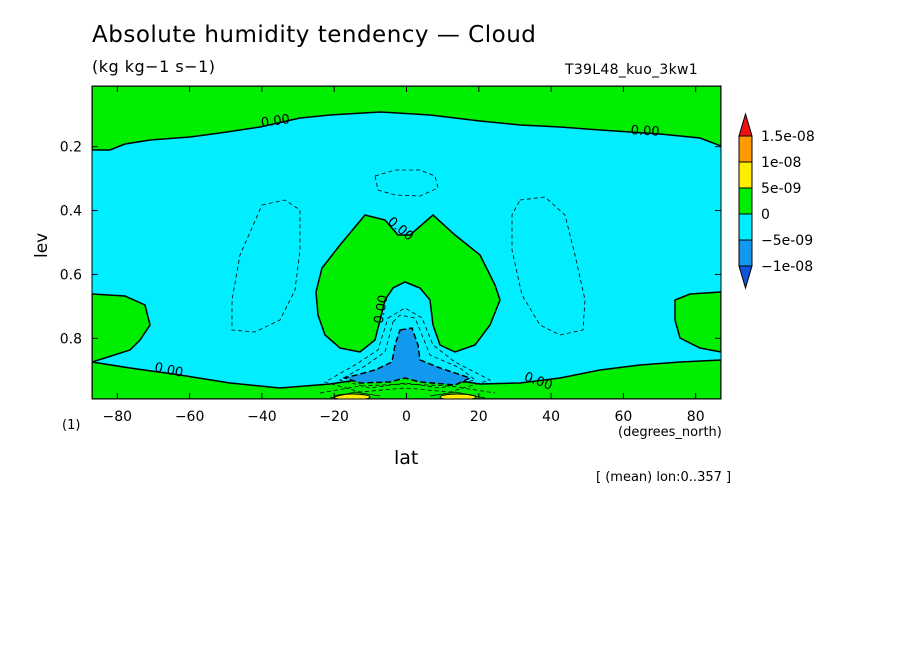 This screenshot has width=904, height=654. Describe the element at coordinates (551, 417) in the screenshot. I see `x-tick-label: 40` at that location.